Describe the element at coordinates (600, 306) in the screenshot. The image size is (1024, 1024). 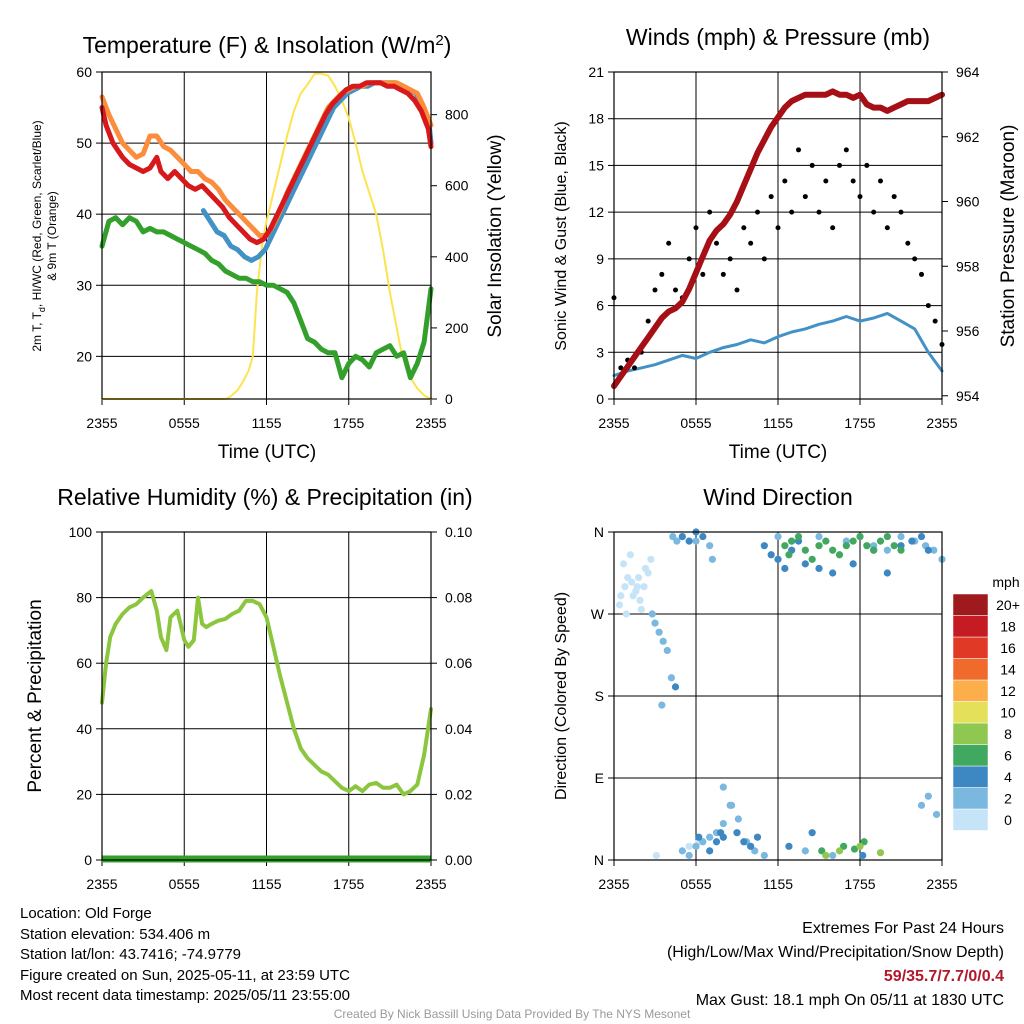
I see `winds-ytick-label: 6` at that location.